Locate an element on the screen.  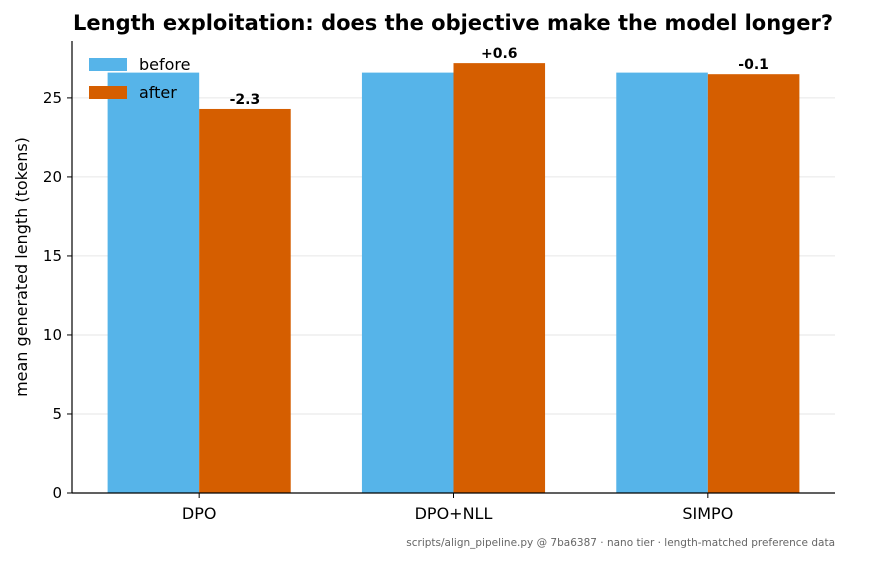
y-tick-label: 25 is located at coordinates (52, 98).